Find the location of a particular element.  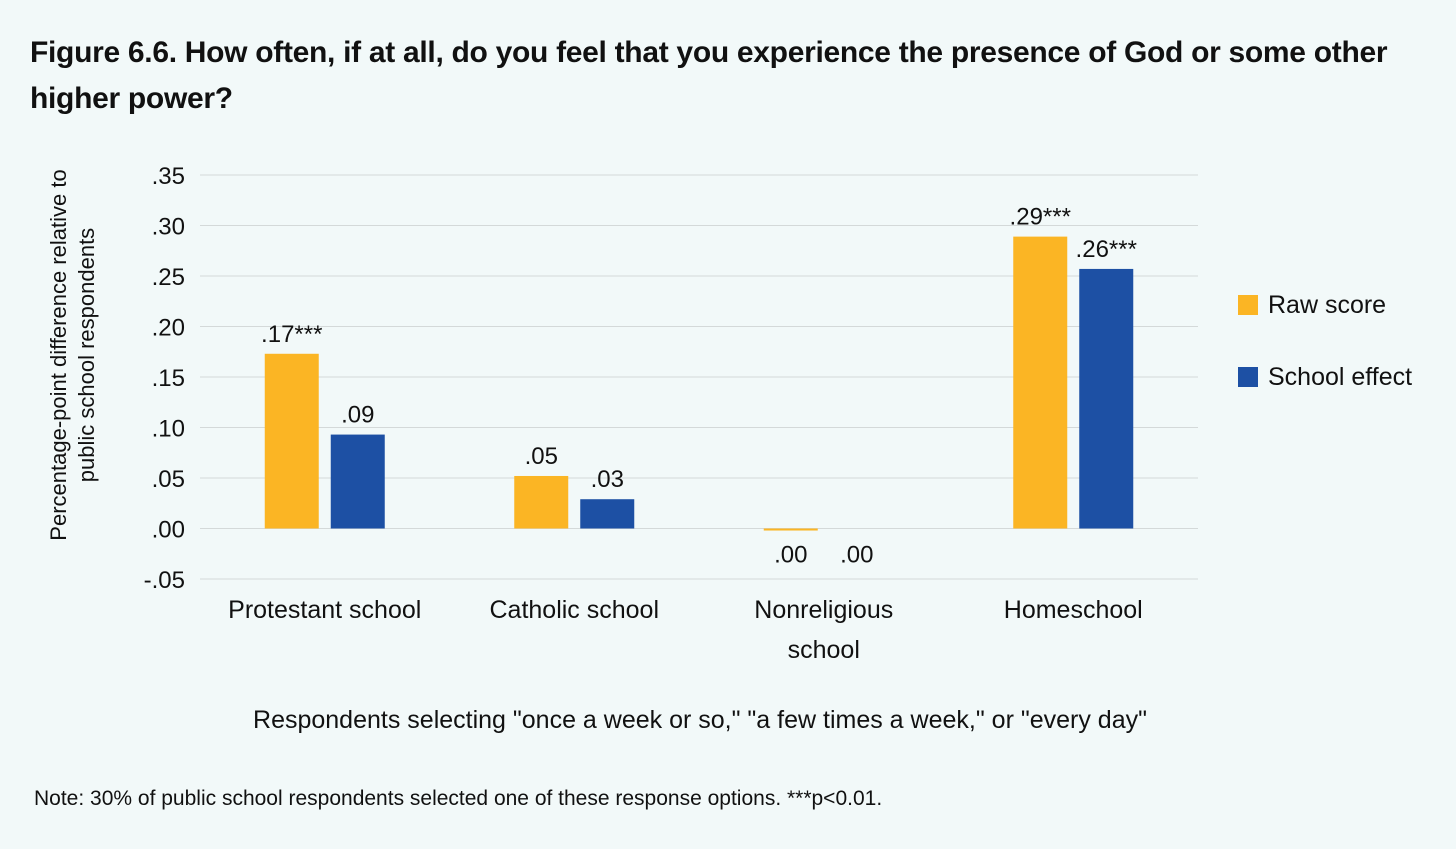

y-tick-label: .05 is located at coordinates (168, 479).